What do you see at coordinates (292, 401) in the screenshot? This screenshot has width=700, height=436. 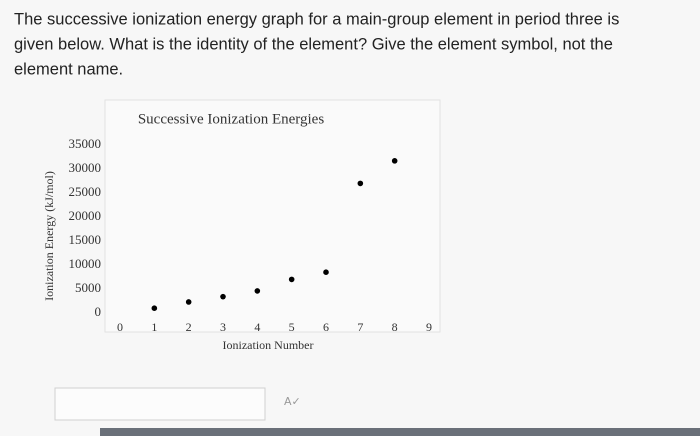 I see `spellcheck-icon: A✓` at bounding box center [292, 401].